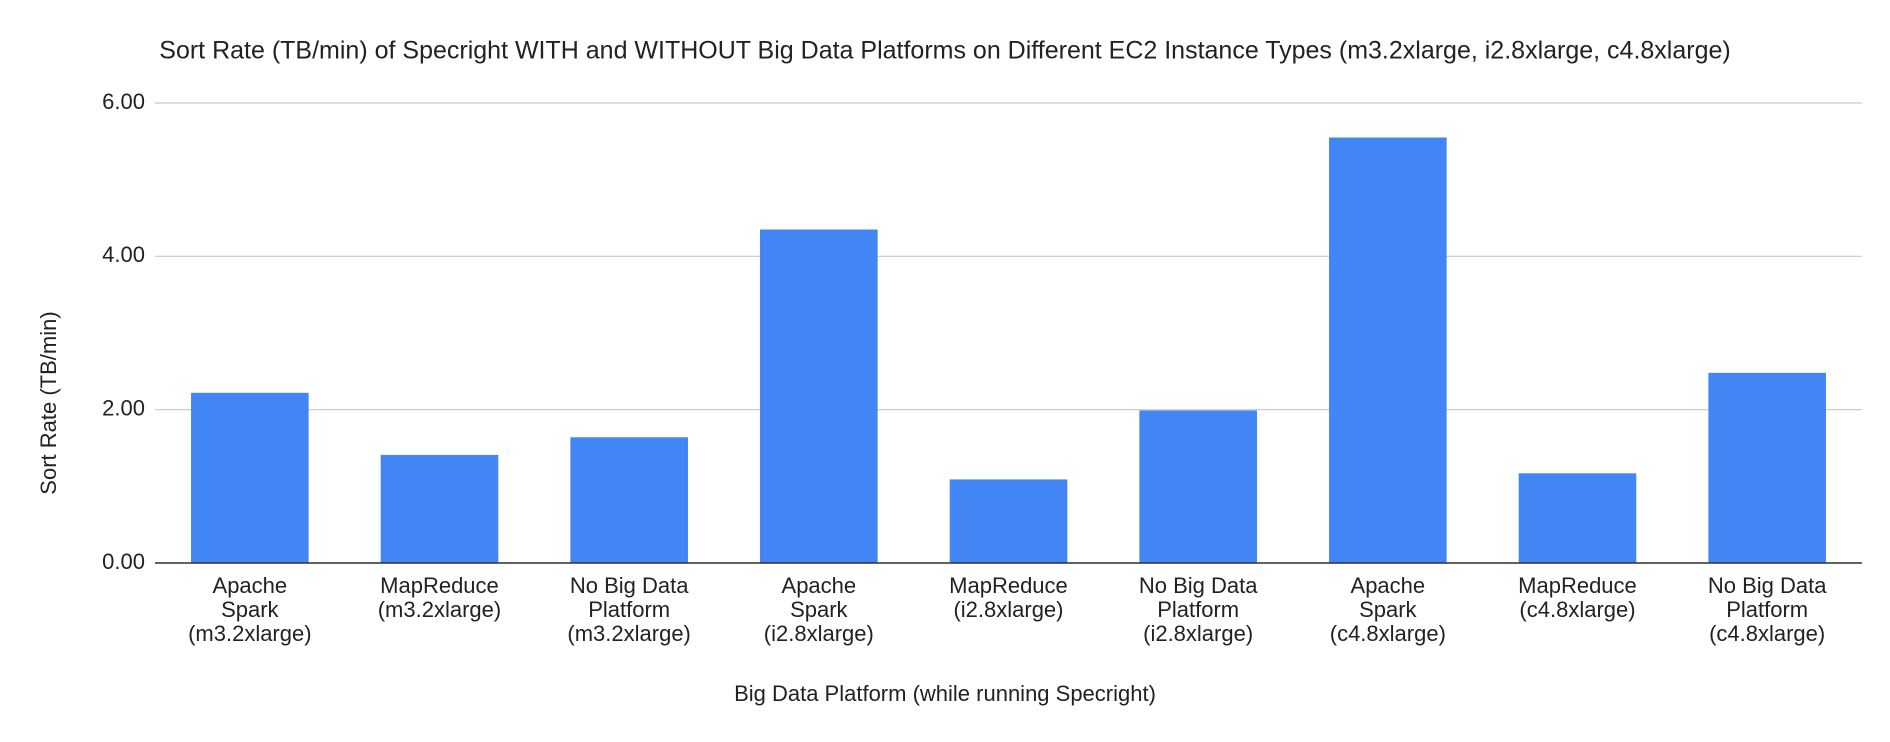 This screenshot has height=742, width=1890. What do you see at coordinates (1577, 597) in the screenshot?
I see `x-tick-label: MapReduce (c4.8xlarge)` at bounding box center [1577, 597].